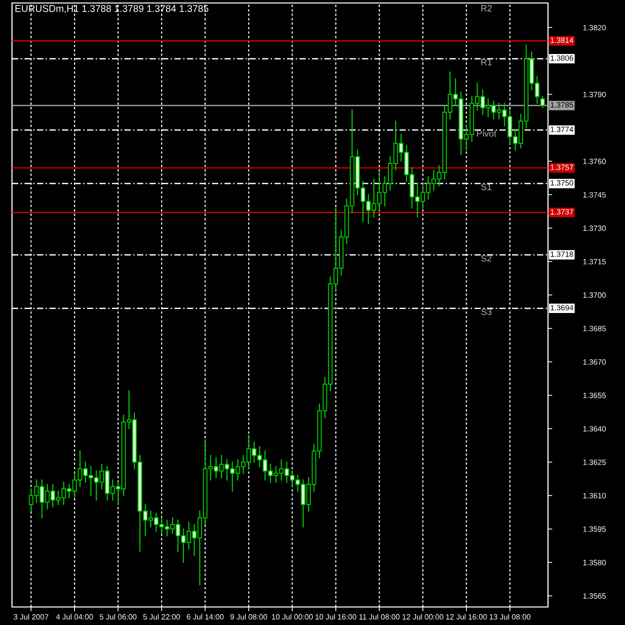 This screenshot has width=625, height=625. Describe the element at coordinates (486, 62) in the screenshot. I see `annotation: R1` at that location.